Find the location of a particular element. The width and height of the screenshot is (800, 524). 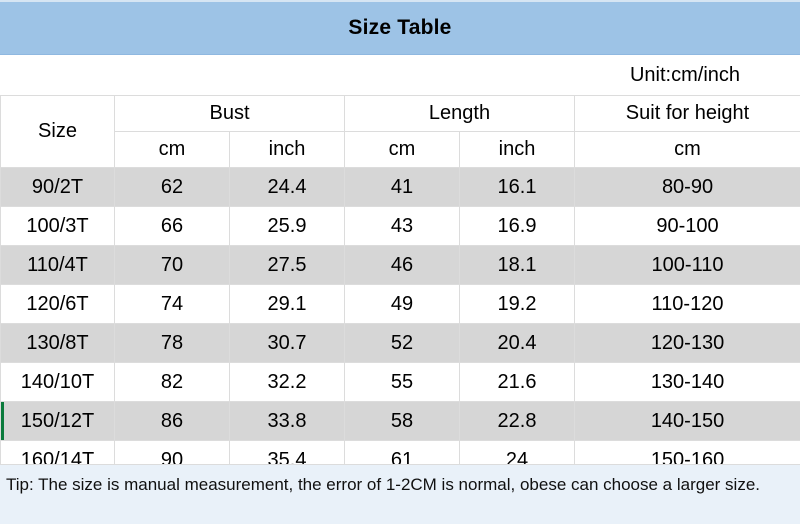

cell-bust-cm: 66 is located at coordinates (172, 226).